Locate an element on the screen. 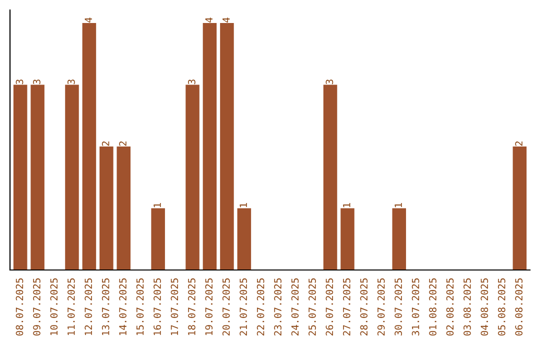 The image size is (540, 340). x-tick-label: 23.07.2025 is located at coordinates (278, 307).